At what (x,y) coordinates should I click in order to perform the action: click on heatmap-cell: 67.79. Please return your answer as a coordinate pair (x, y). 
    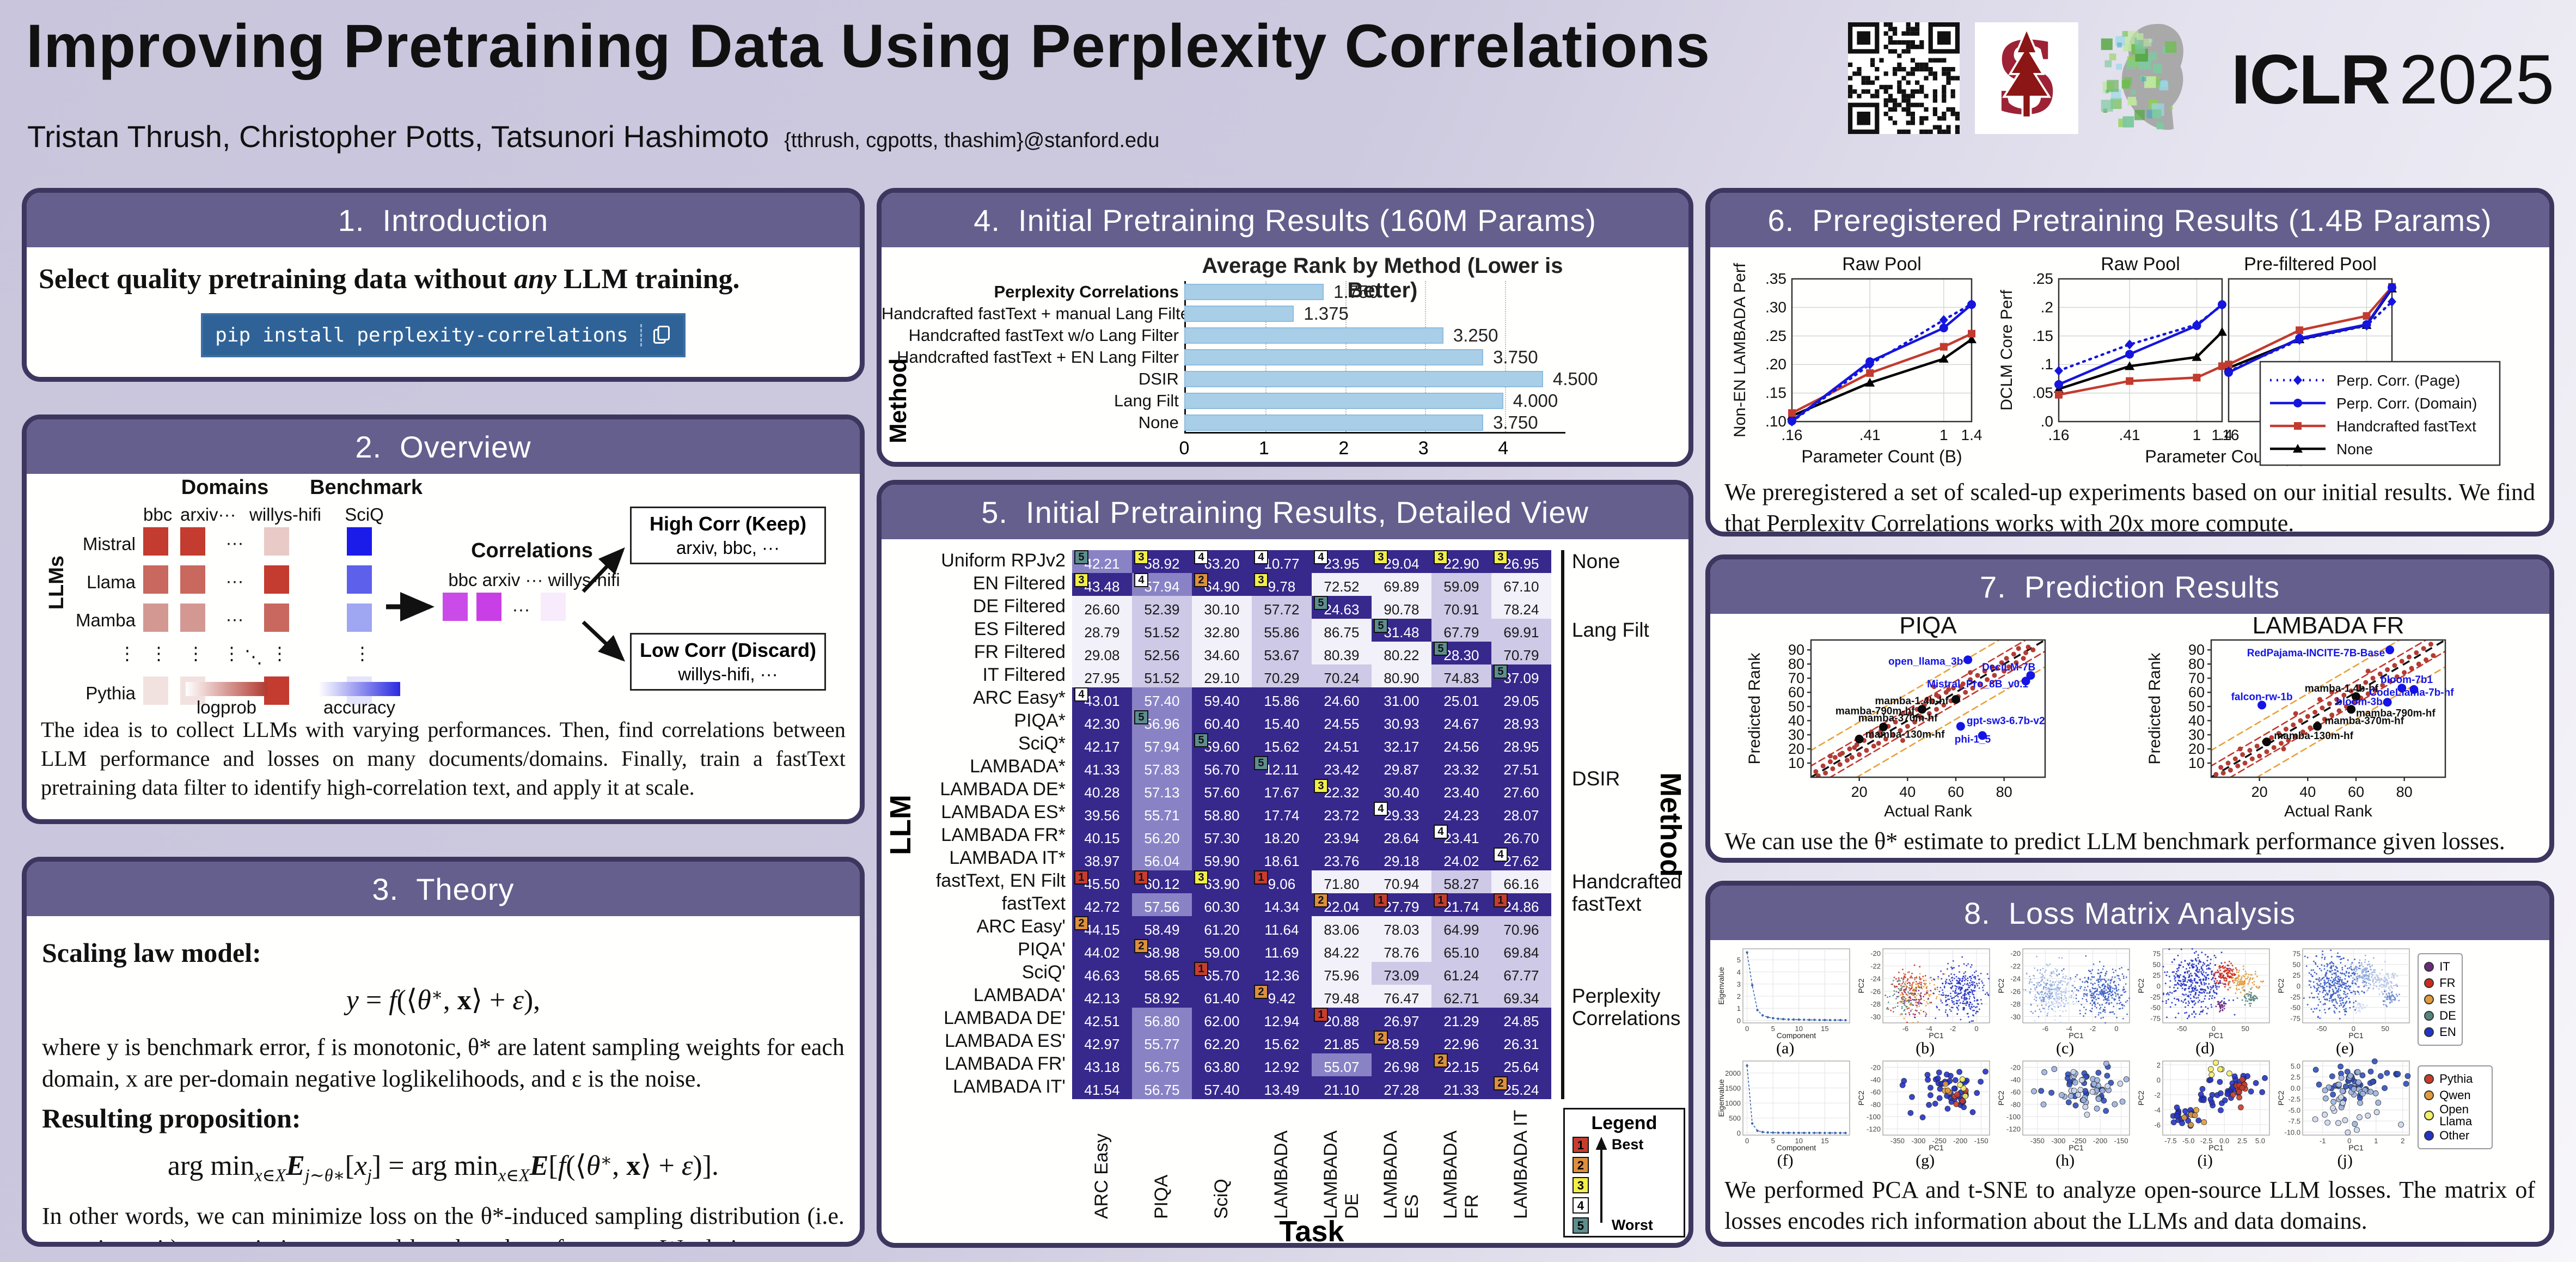
    Looking at the image, I should click on (1461, 631).